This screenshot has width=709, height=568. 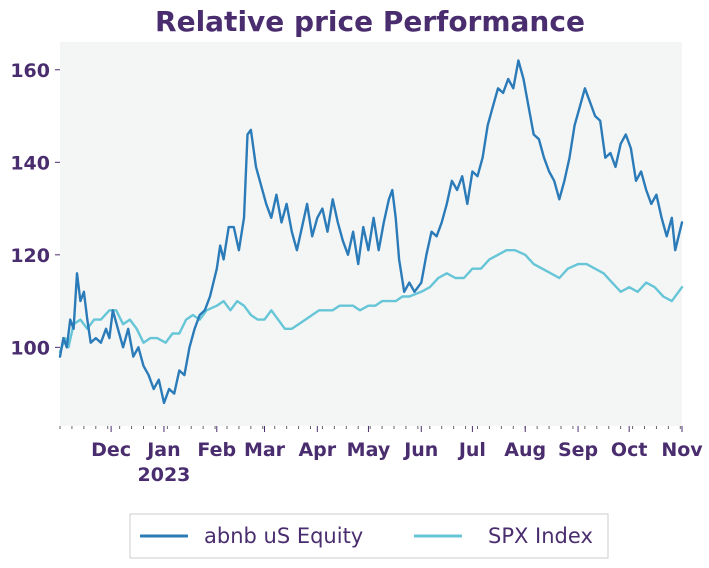 What do you see at coordinates (35, 209) in the screenshot?
I see `y-axis: 100 120 140 160` at bounding box center [35, 209].